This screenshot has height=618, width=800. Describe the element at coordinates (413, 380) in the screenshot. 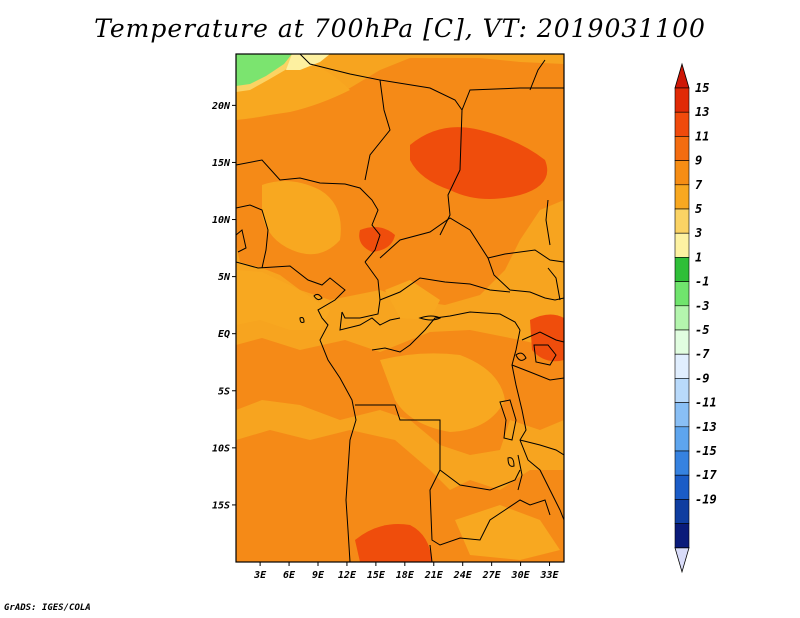

I see `lakes-and-islands` at that location.